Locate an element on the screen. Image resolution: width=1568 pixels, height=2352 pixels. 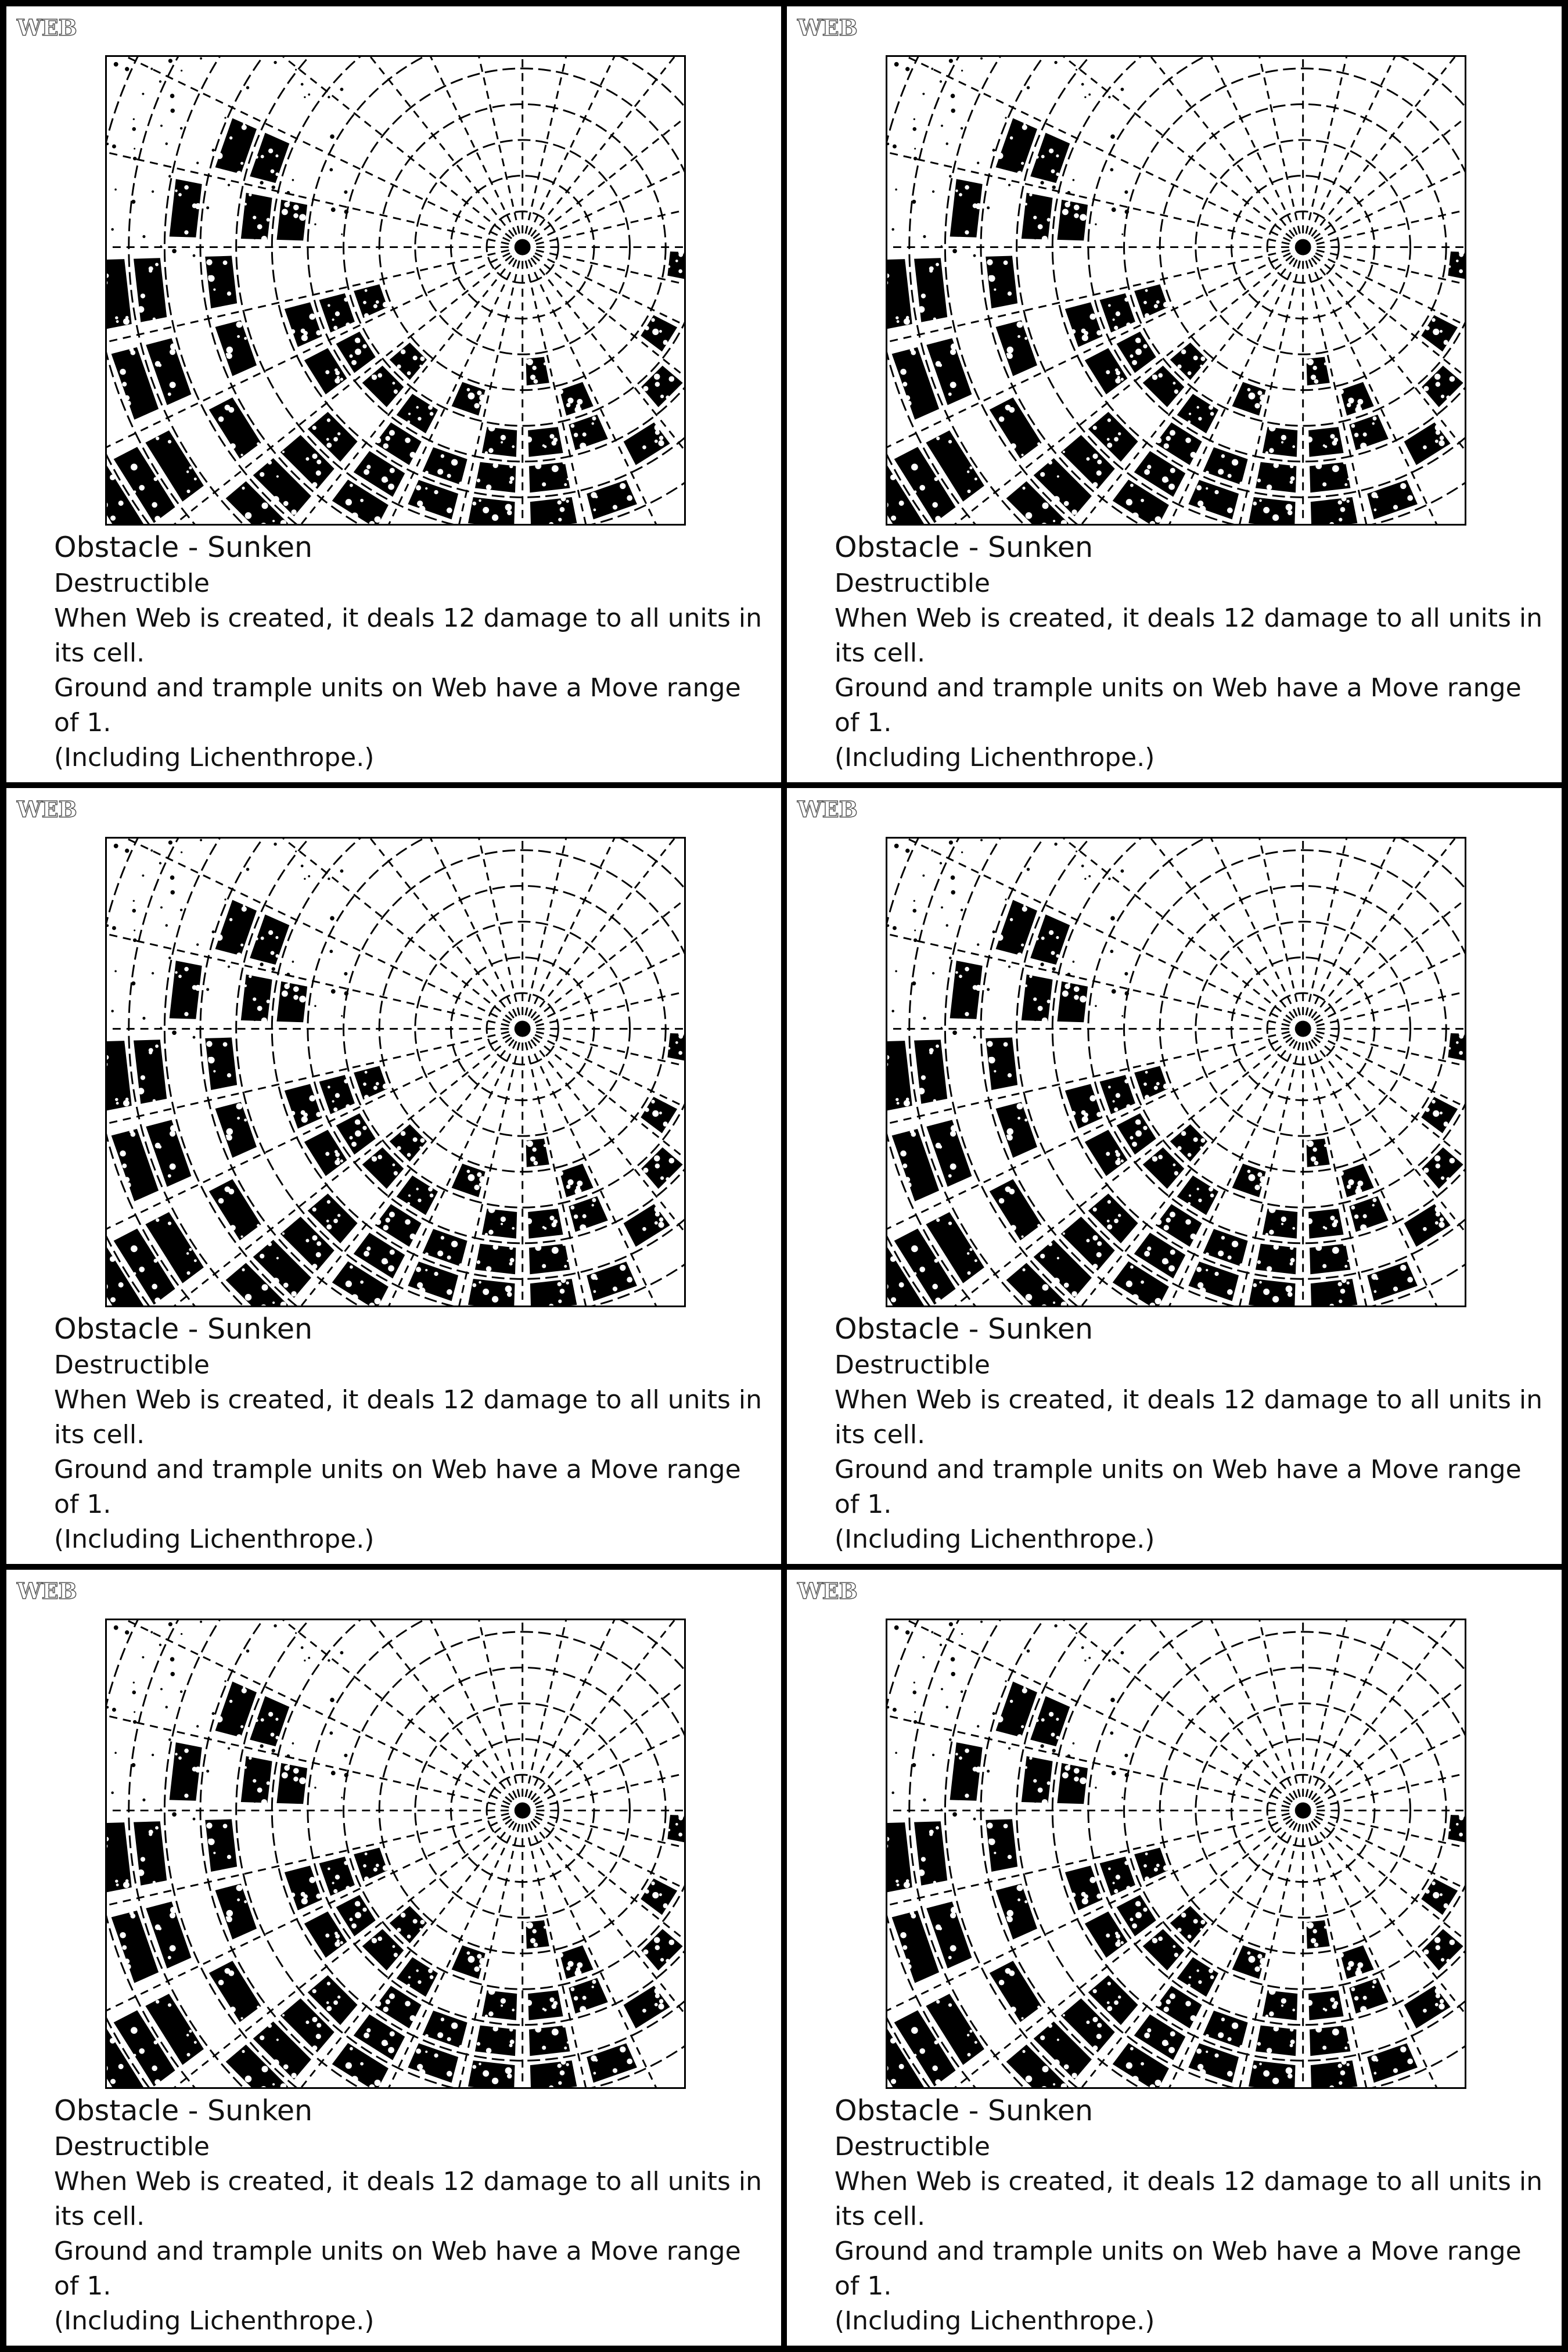
card-type: Destructible is located at coordinates (132, 1365).